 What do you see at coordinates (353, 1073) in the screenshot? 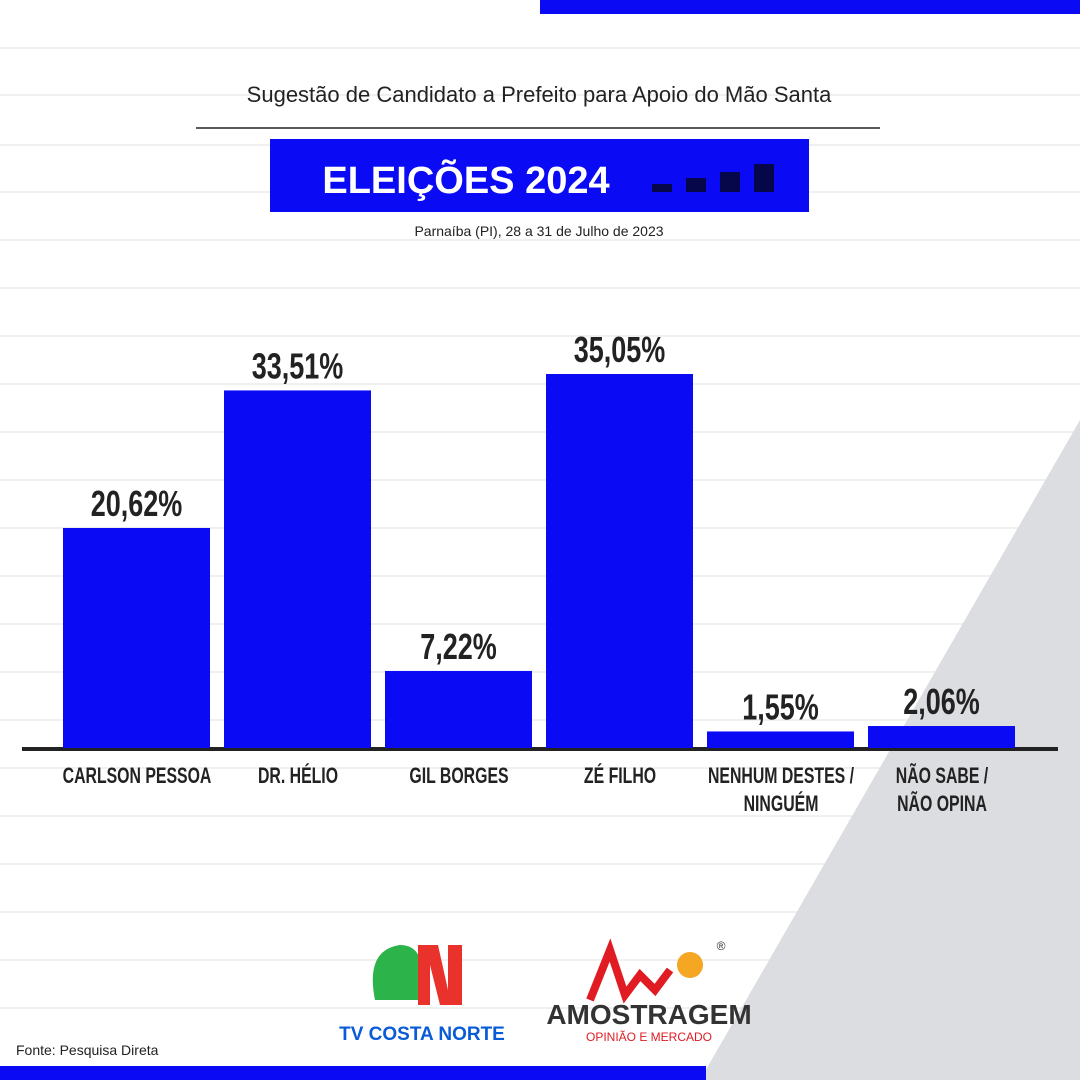
I see `bottom-bar` at bounding box center [353, 1073].